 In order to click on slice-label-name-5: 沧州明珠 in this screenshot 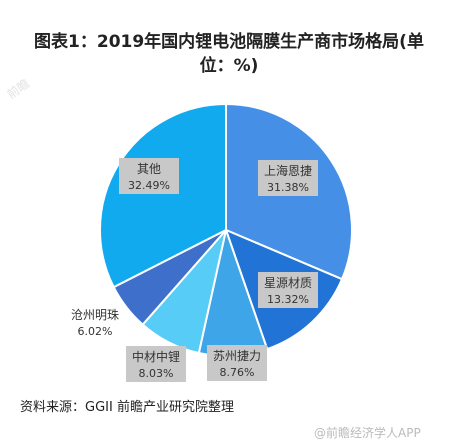, I will do `click(95, 314)`.